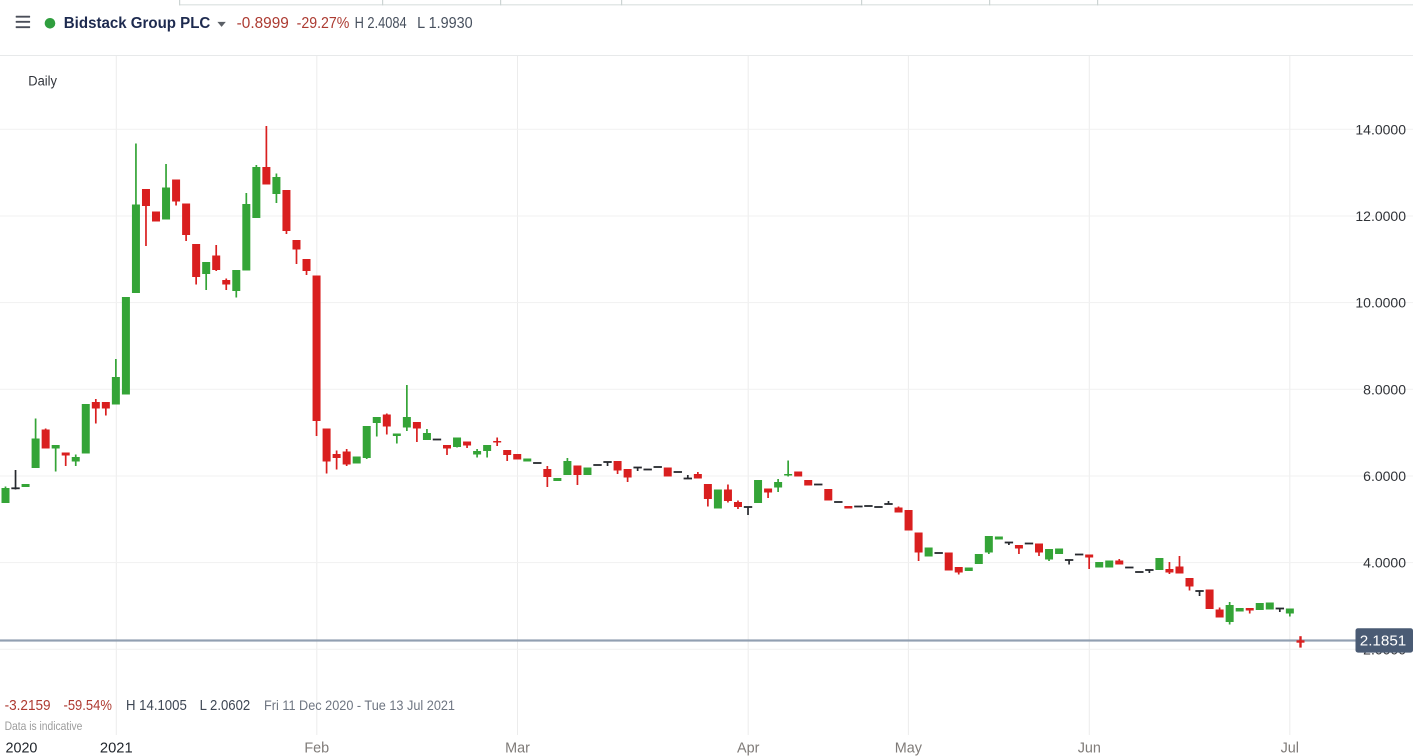 The image size is (1413, 756). What do you see at coordinates (1384, 389) in the screenshot?
I see `svg-text: 8.0000` at bounding box center [1384, 389].